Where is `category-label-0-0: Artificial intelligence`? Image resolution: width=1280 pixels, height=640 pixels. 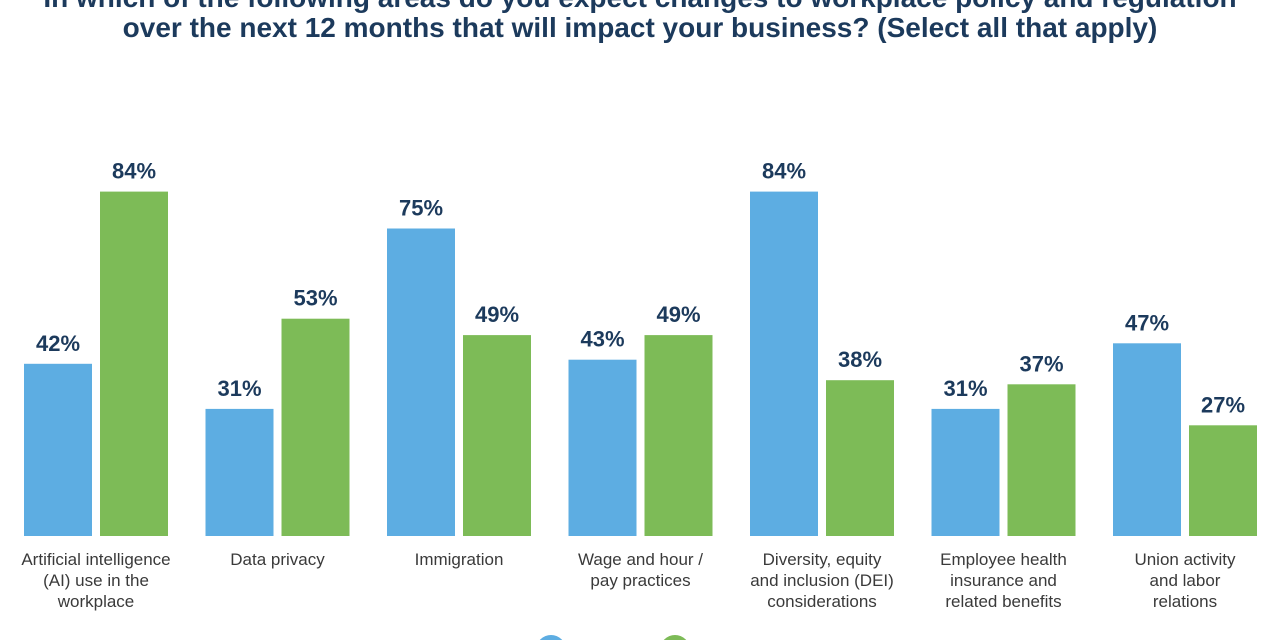 category-label-0-0: Artificial intelligence is located at coordinates (95, 559).